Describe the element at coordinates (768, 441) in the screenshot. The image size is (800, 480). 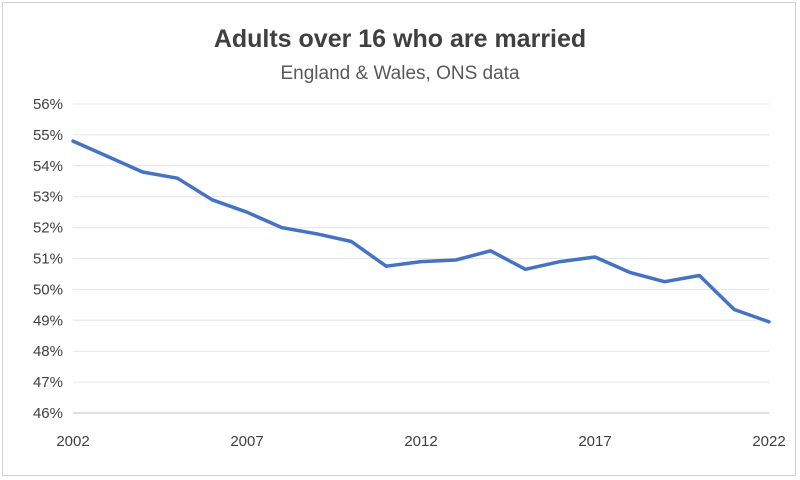
I see `x-tick-label: 2022` at that location.